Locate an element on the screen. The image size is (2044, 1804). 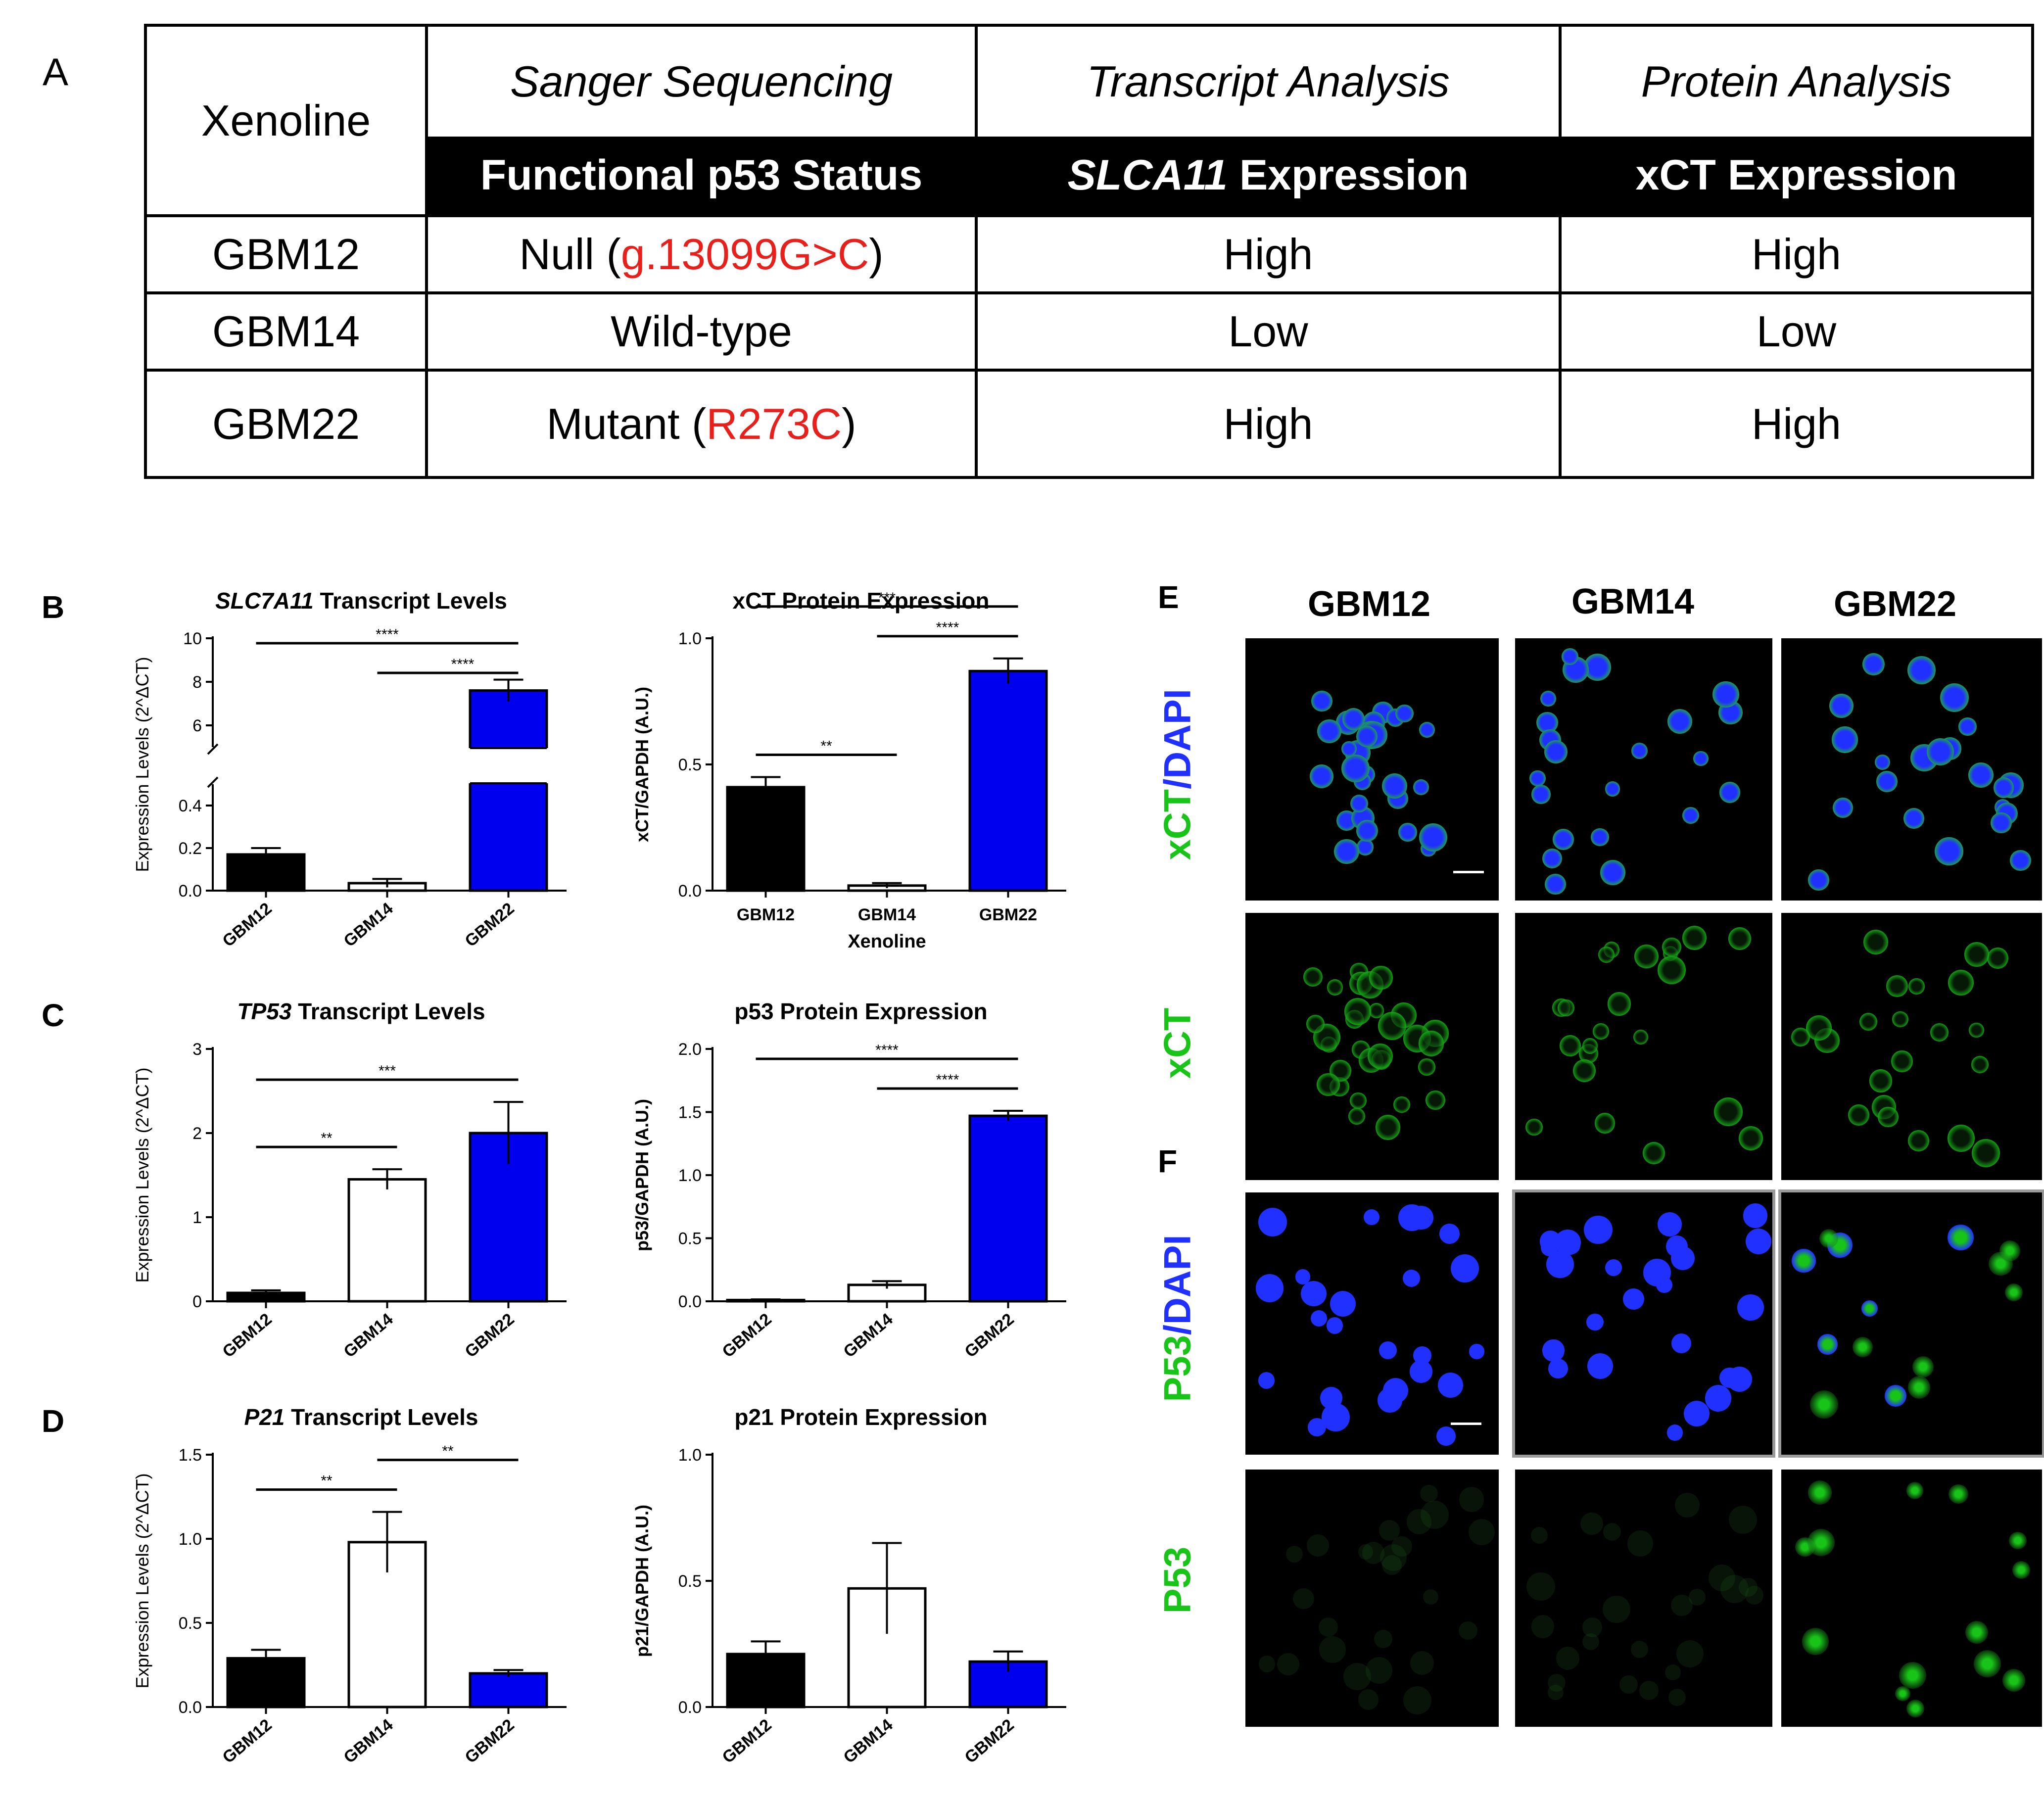
chart-title: xCT Protein Expression is located at coordinates (861, 601).